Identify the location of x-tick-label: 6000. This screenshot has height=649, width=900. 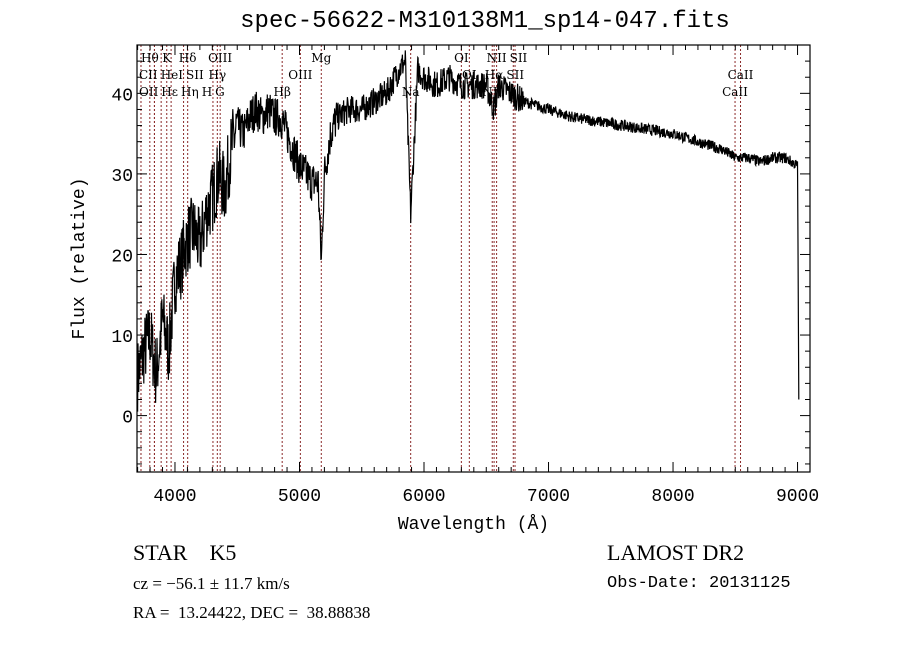
(423, 497).